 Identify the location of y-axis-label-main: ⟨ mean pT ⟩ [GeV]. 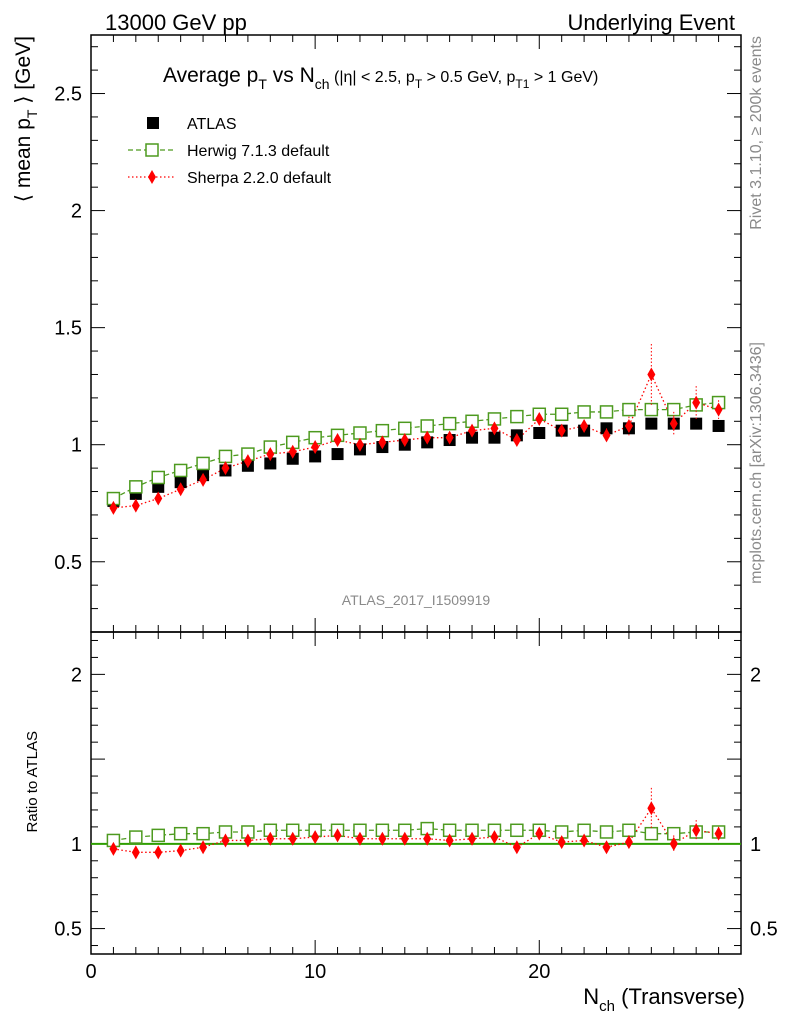
(26, 119).